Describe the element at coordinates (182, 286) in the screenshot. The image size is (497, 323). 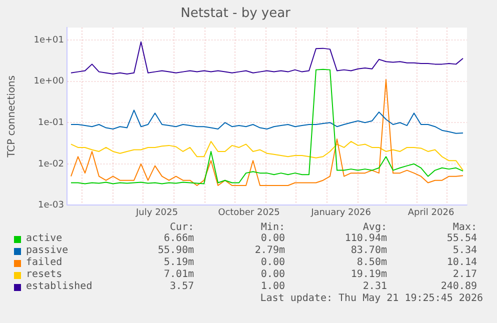
I see `text: 3.57` at that location.